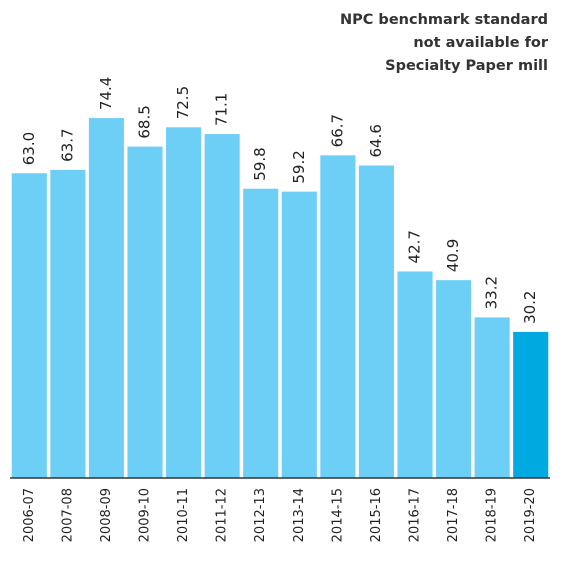 Image resolution: width=571 pixels, height=567 pixels. I want to click on x-tick-label: 2019-20, so click(530, 515).